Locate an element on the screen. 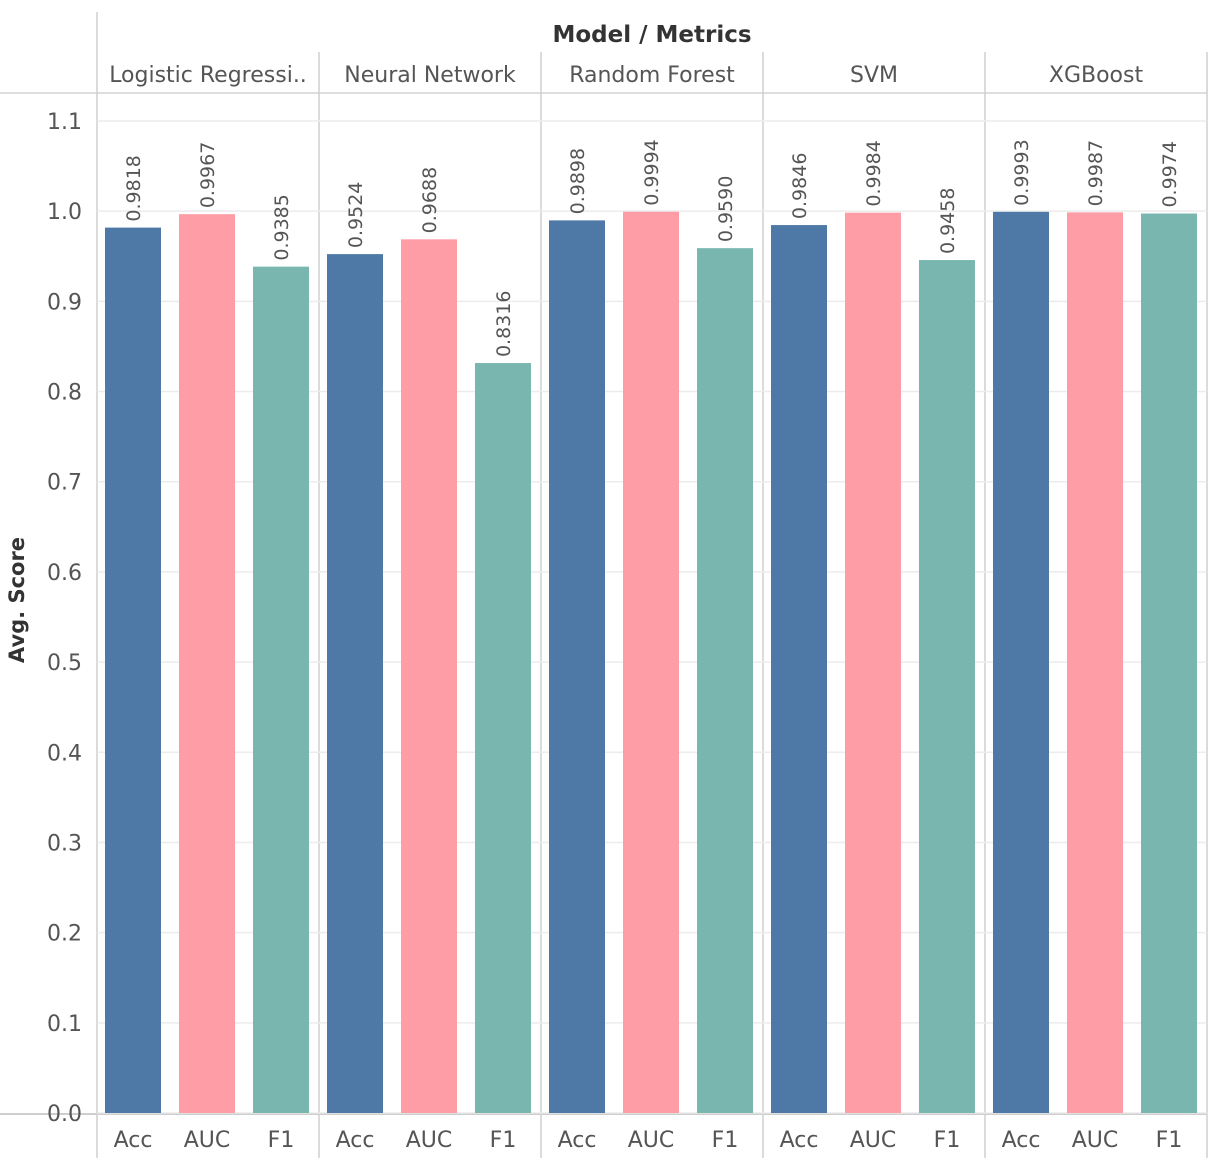  data-label: 0.9987 is located at coordinates (1096, 173).